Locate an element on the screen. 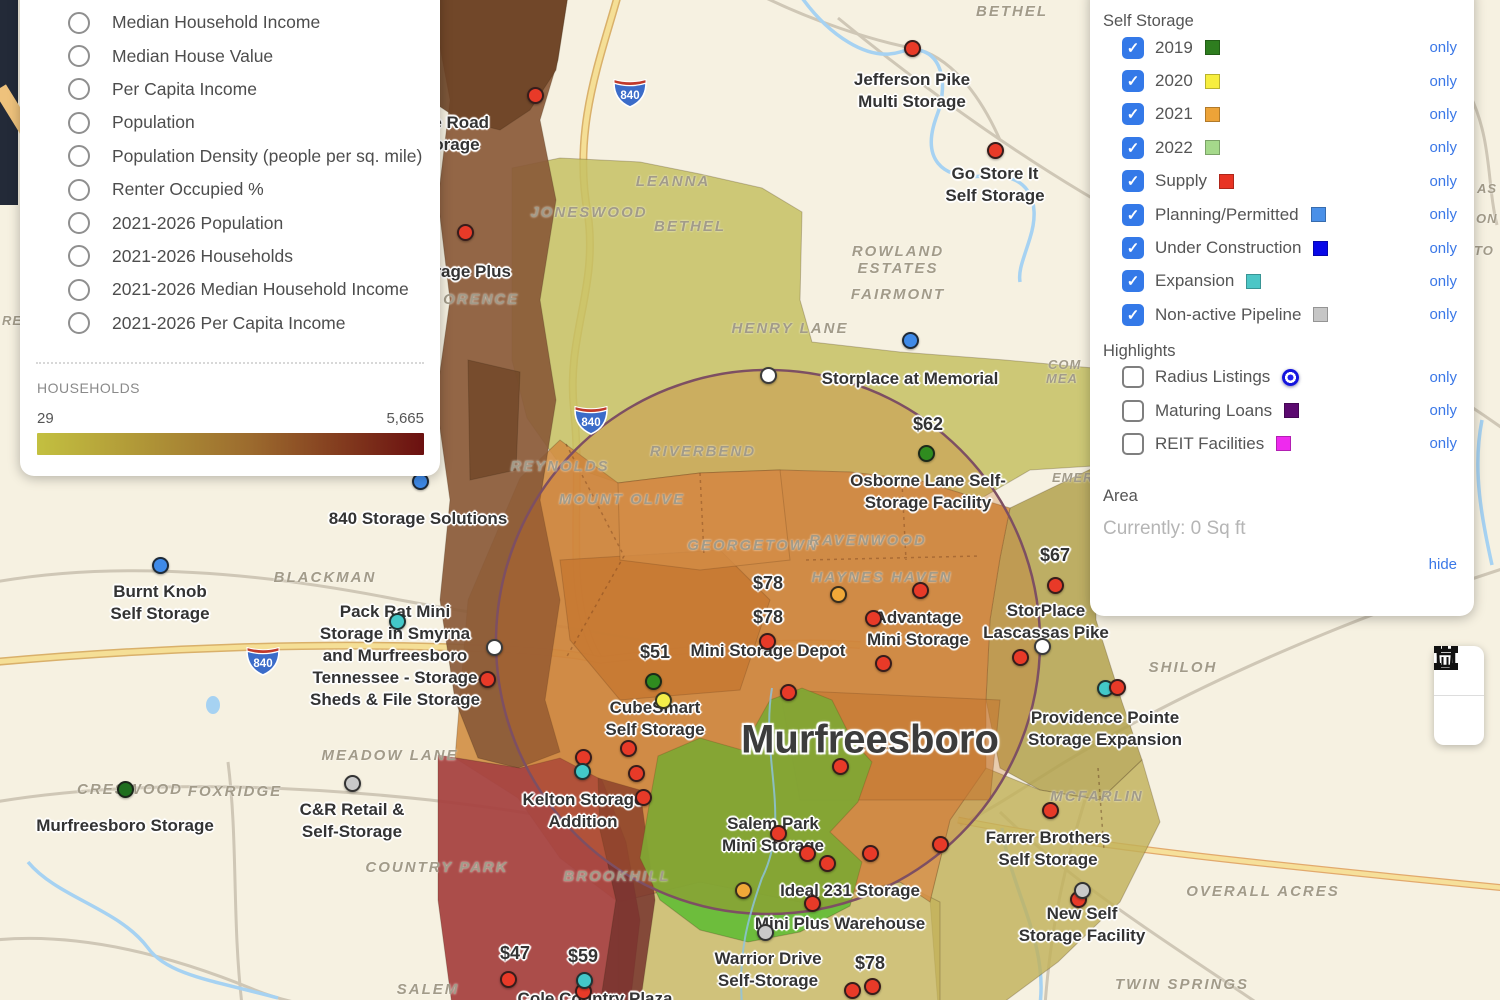  facility-label: Mini Plus Warehouse is located at coordinates (840, 923).